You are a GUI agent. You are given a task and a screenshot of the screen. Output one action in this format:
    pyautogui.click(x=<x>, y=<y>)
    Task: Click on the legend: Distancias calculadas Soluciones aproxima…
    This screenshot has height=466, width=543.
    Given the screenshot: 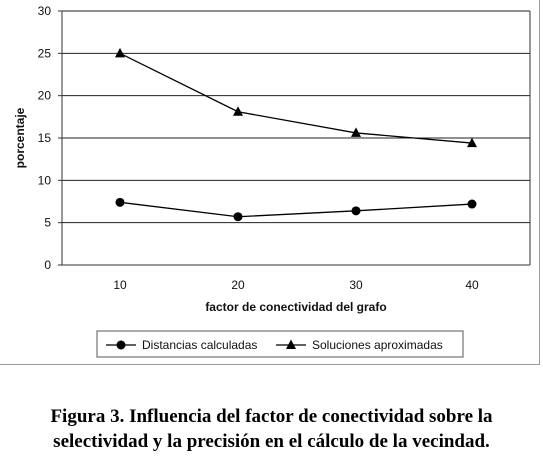 What is the action you would take?
    pyautogui.click(x=280, y=344)
    